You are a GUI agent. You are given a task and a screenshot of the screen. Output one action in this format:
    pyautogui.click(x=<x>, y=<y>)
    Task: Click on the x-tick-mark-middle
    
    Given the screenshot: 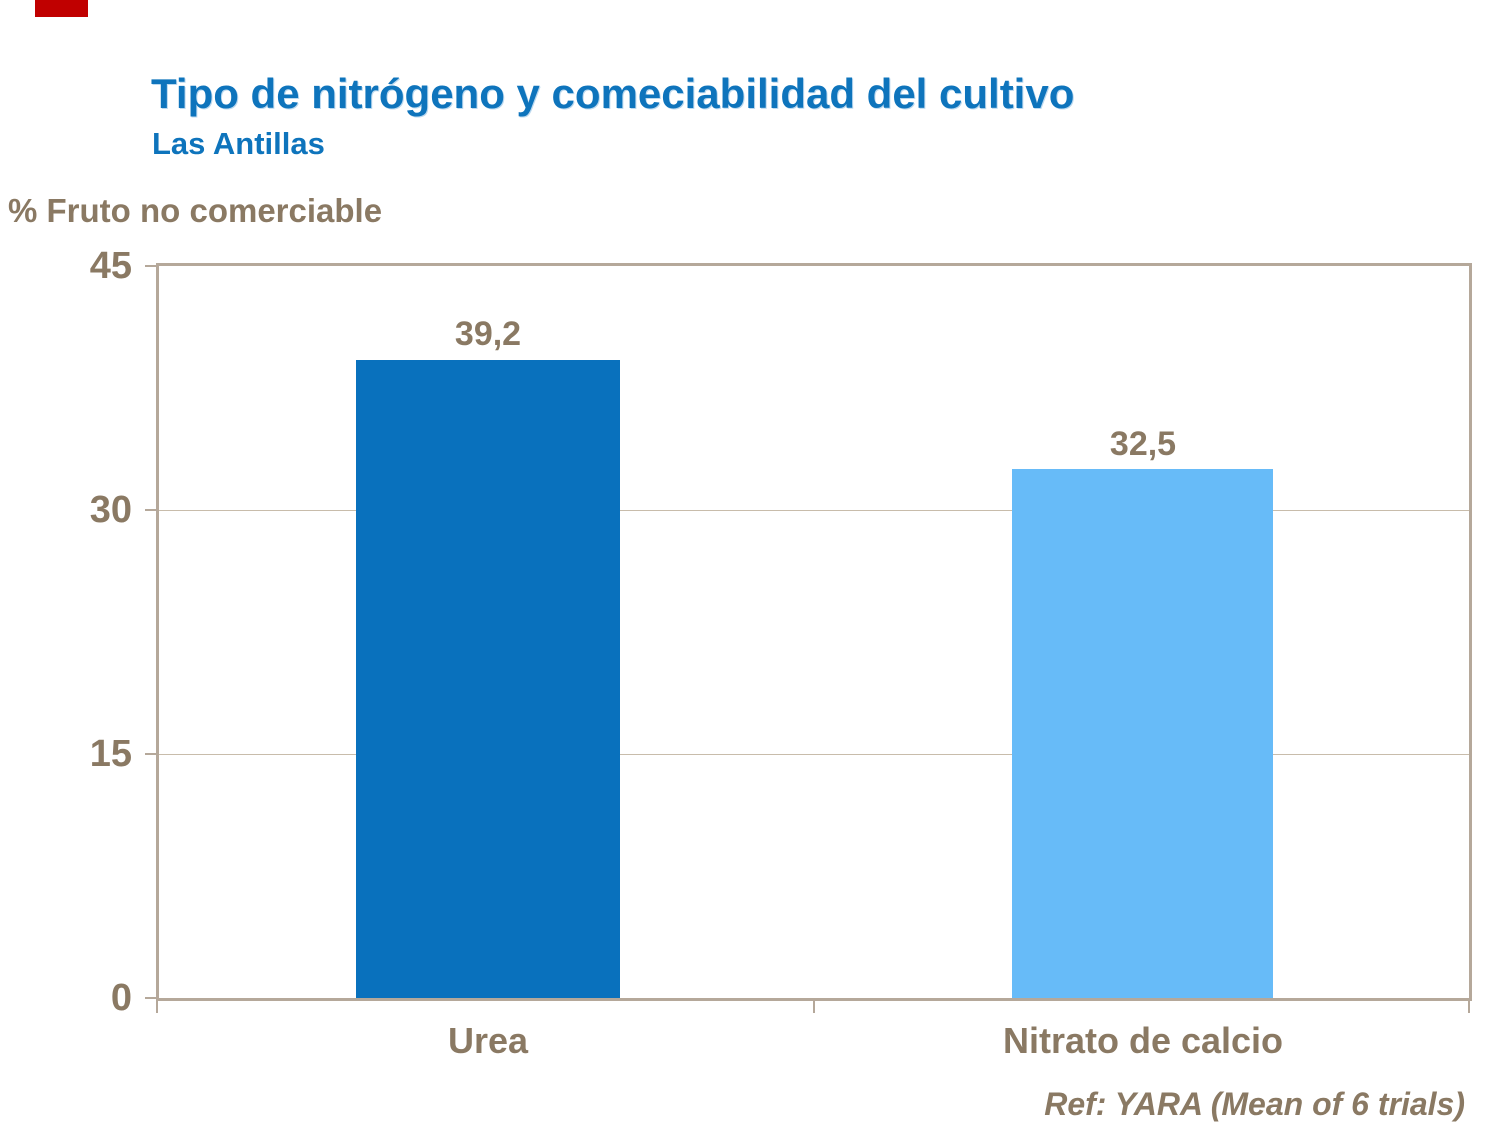 What is the action you would take?
    pyautogui.click(x=814, y=1006)
    